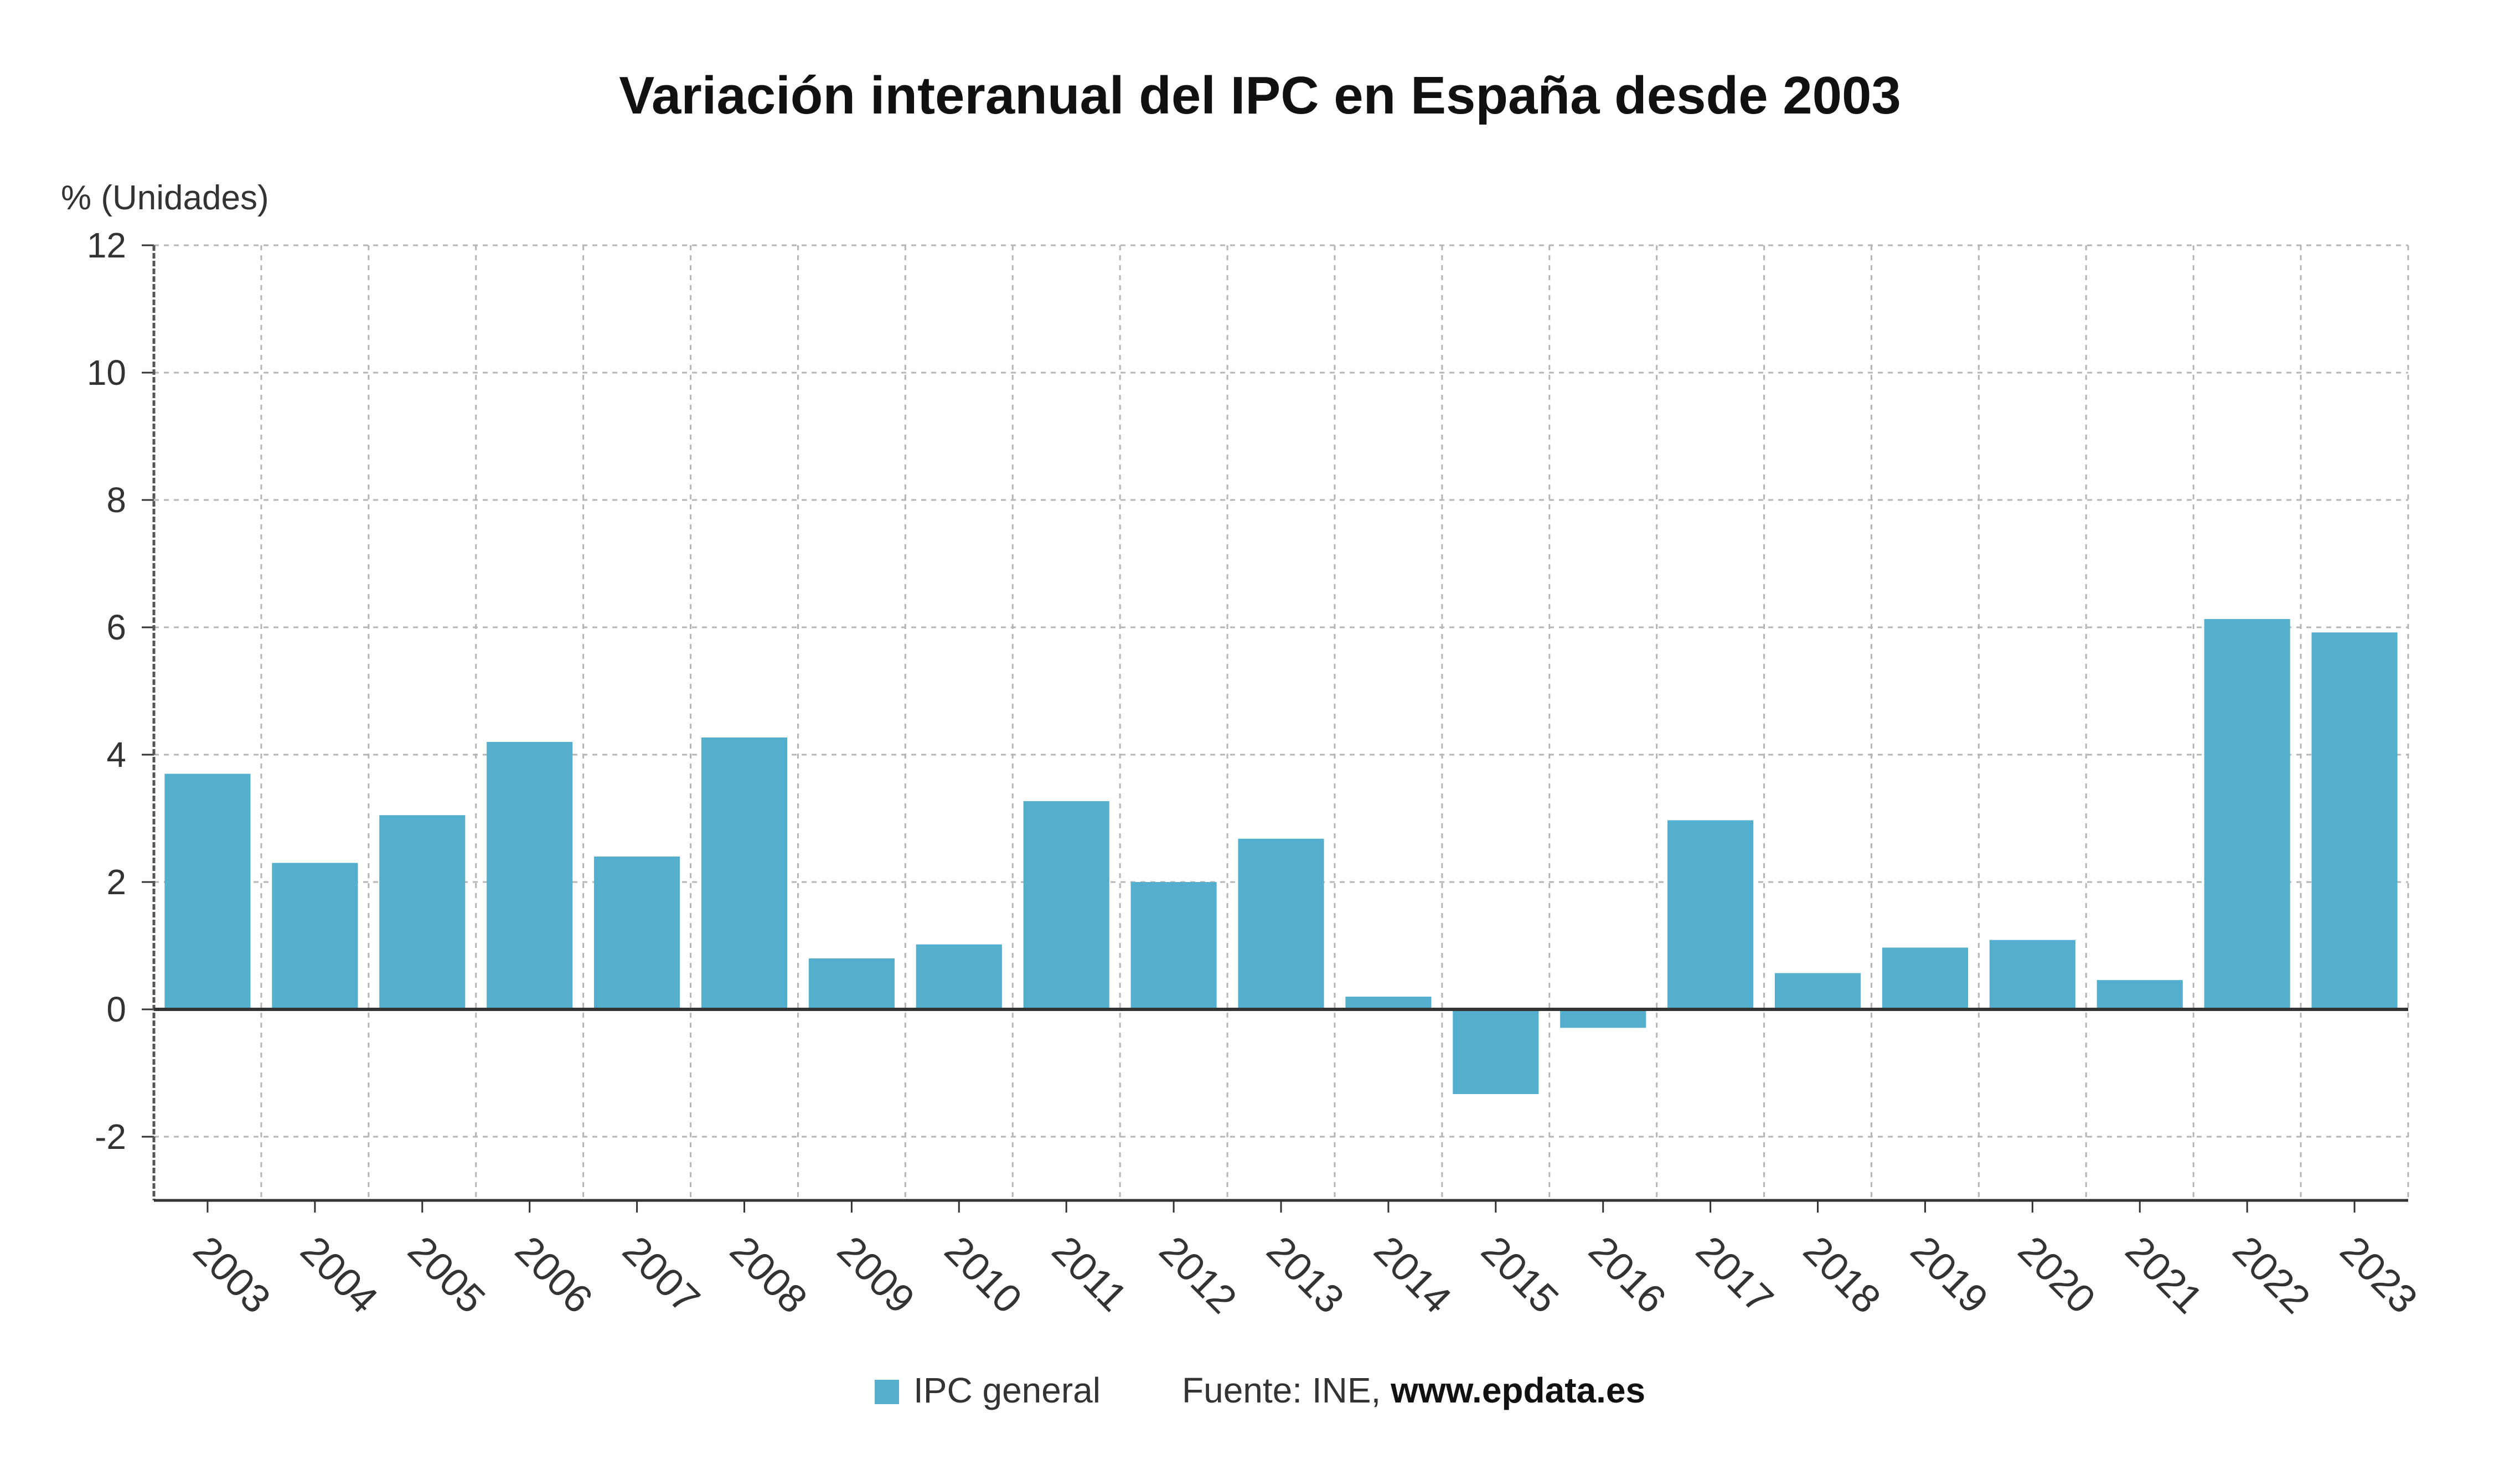 The width and height of the screenshot is (2520, 1480). What do you see at coordinates (851, 984) in the screenshot?
I see `bar-2009` at bounding box center [851, 984].